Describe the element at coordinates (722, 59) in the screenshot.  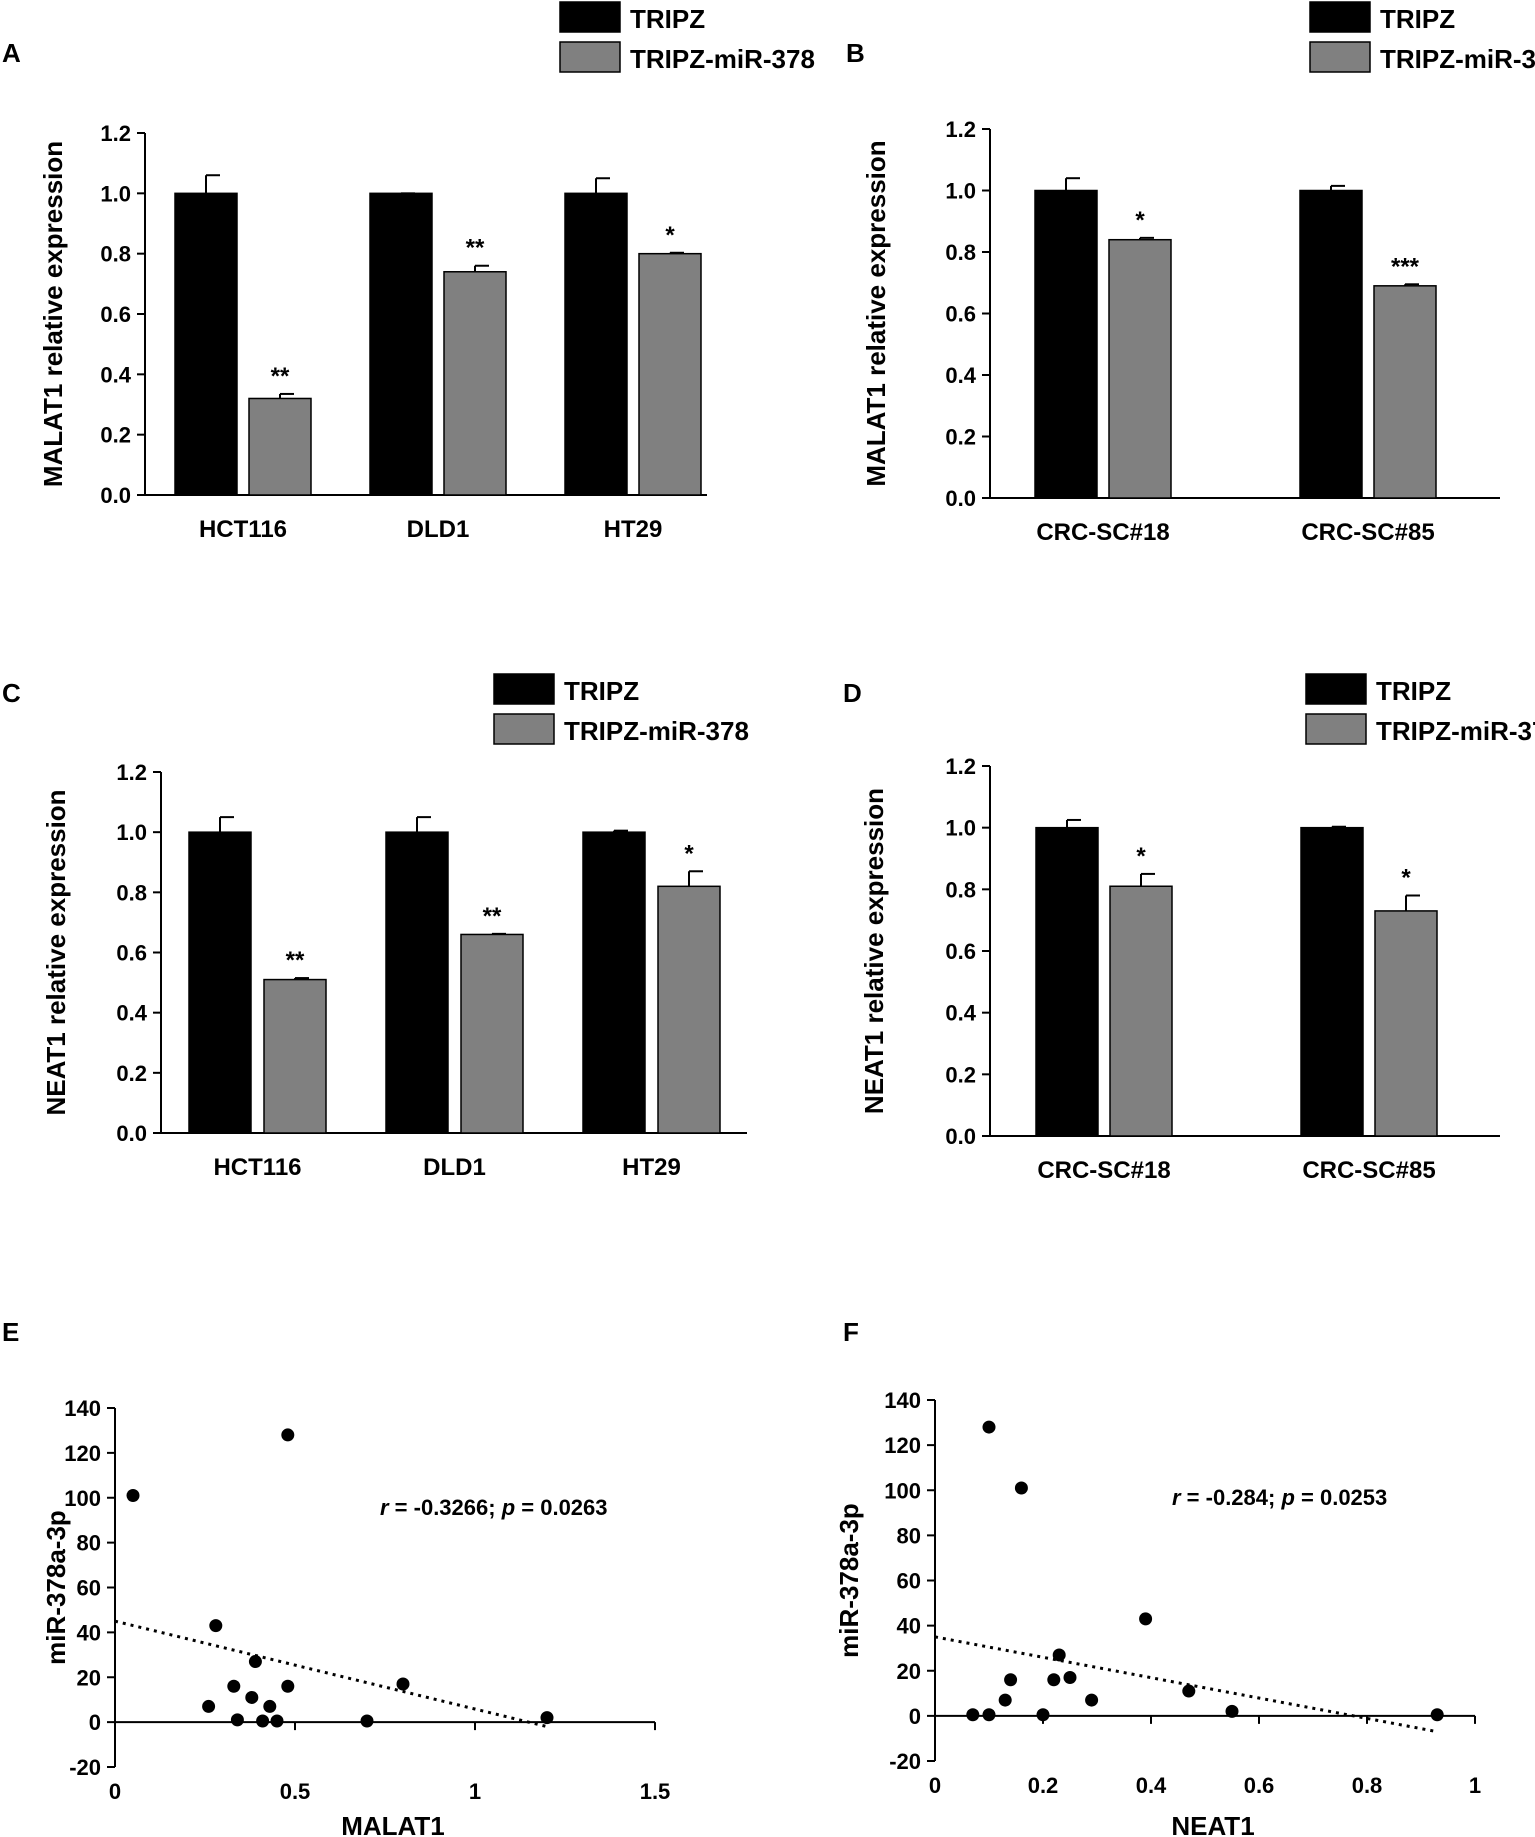
I see `legend-label: TRIPZ-miR-378` at that location.